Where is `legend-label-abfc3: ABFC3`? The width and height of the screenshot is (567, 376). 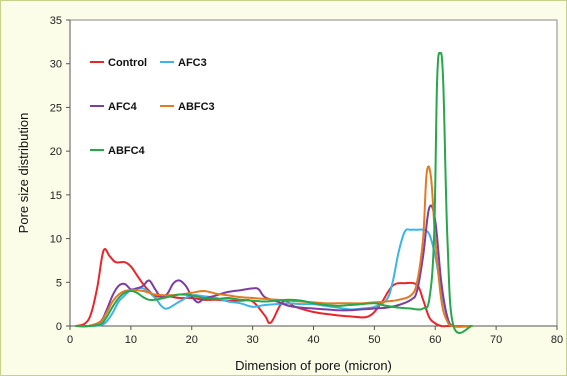
legend-label-abfc3: ABFC3 is located at coordinates (196, 107).